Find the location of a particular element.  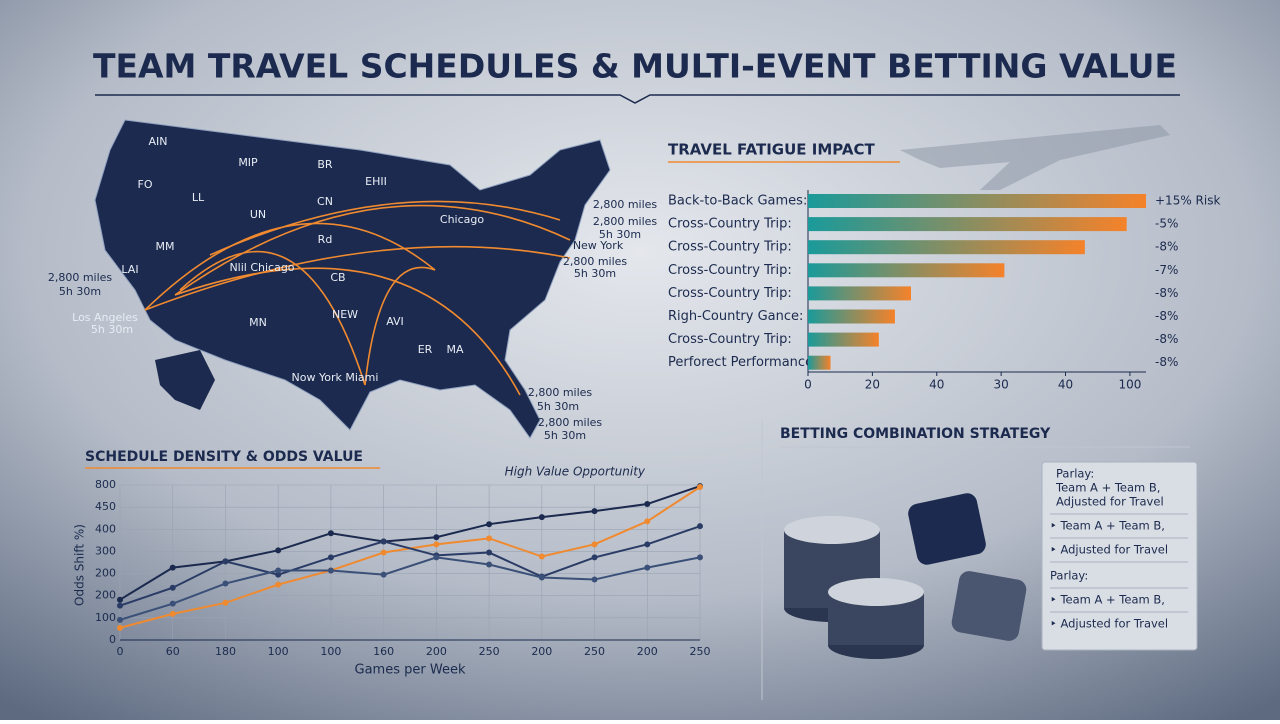

y-axis-label: Odds Shift %) is located at coordinates (80, 565).